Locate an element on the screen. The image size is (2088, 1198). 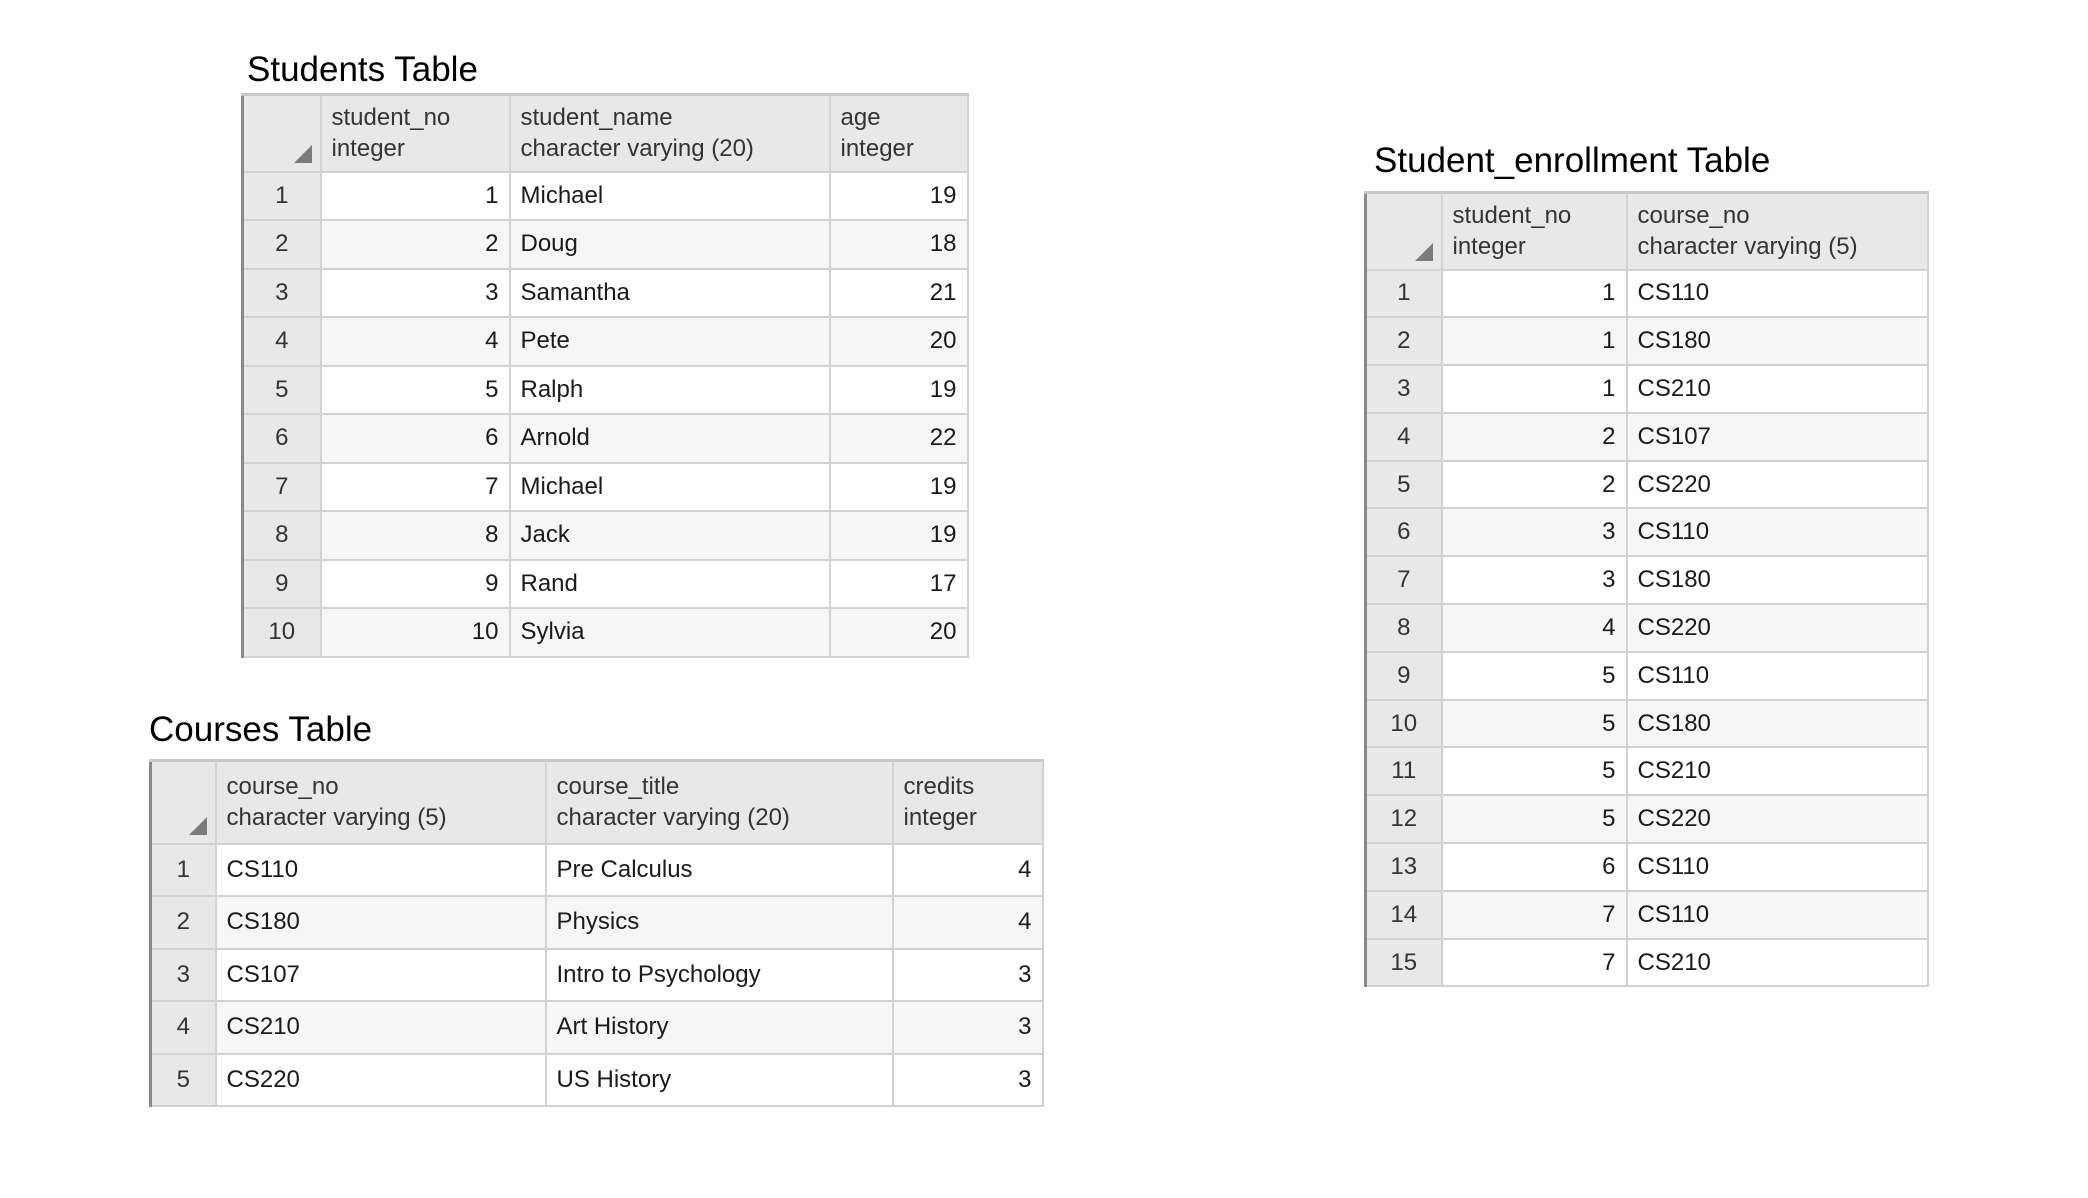
table-row: 9 5 CS110 is located at coordinates (1646, 675).